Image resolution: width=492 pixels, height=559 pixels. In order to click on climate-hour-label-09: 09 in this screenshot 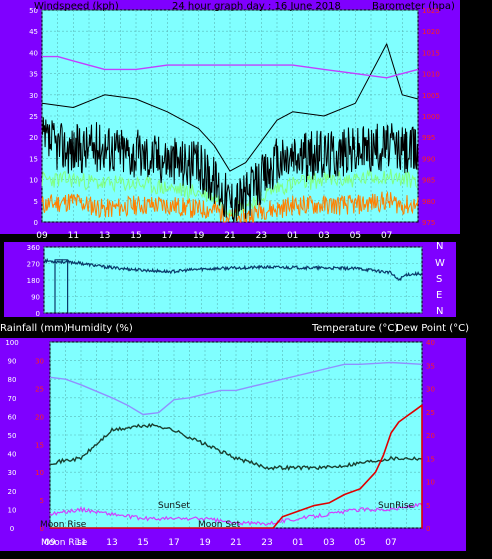, I will do `click(50, 543)`.